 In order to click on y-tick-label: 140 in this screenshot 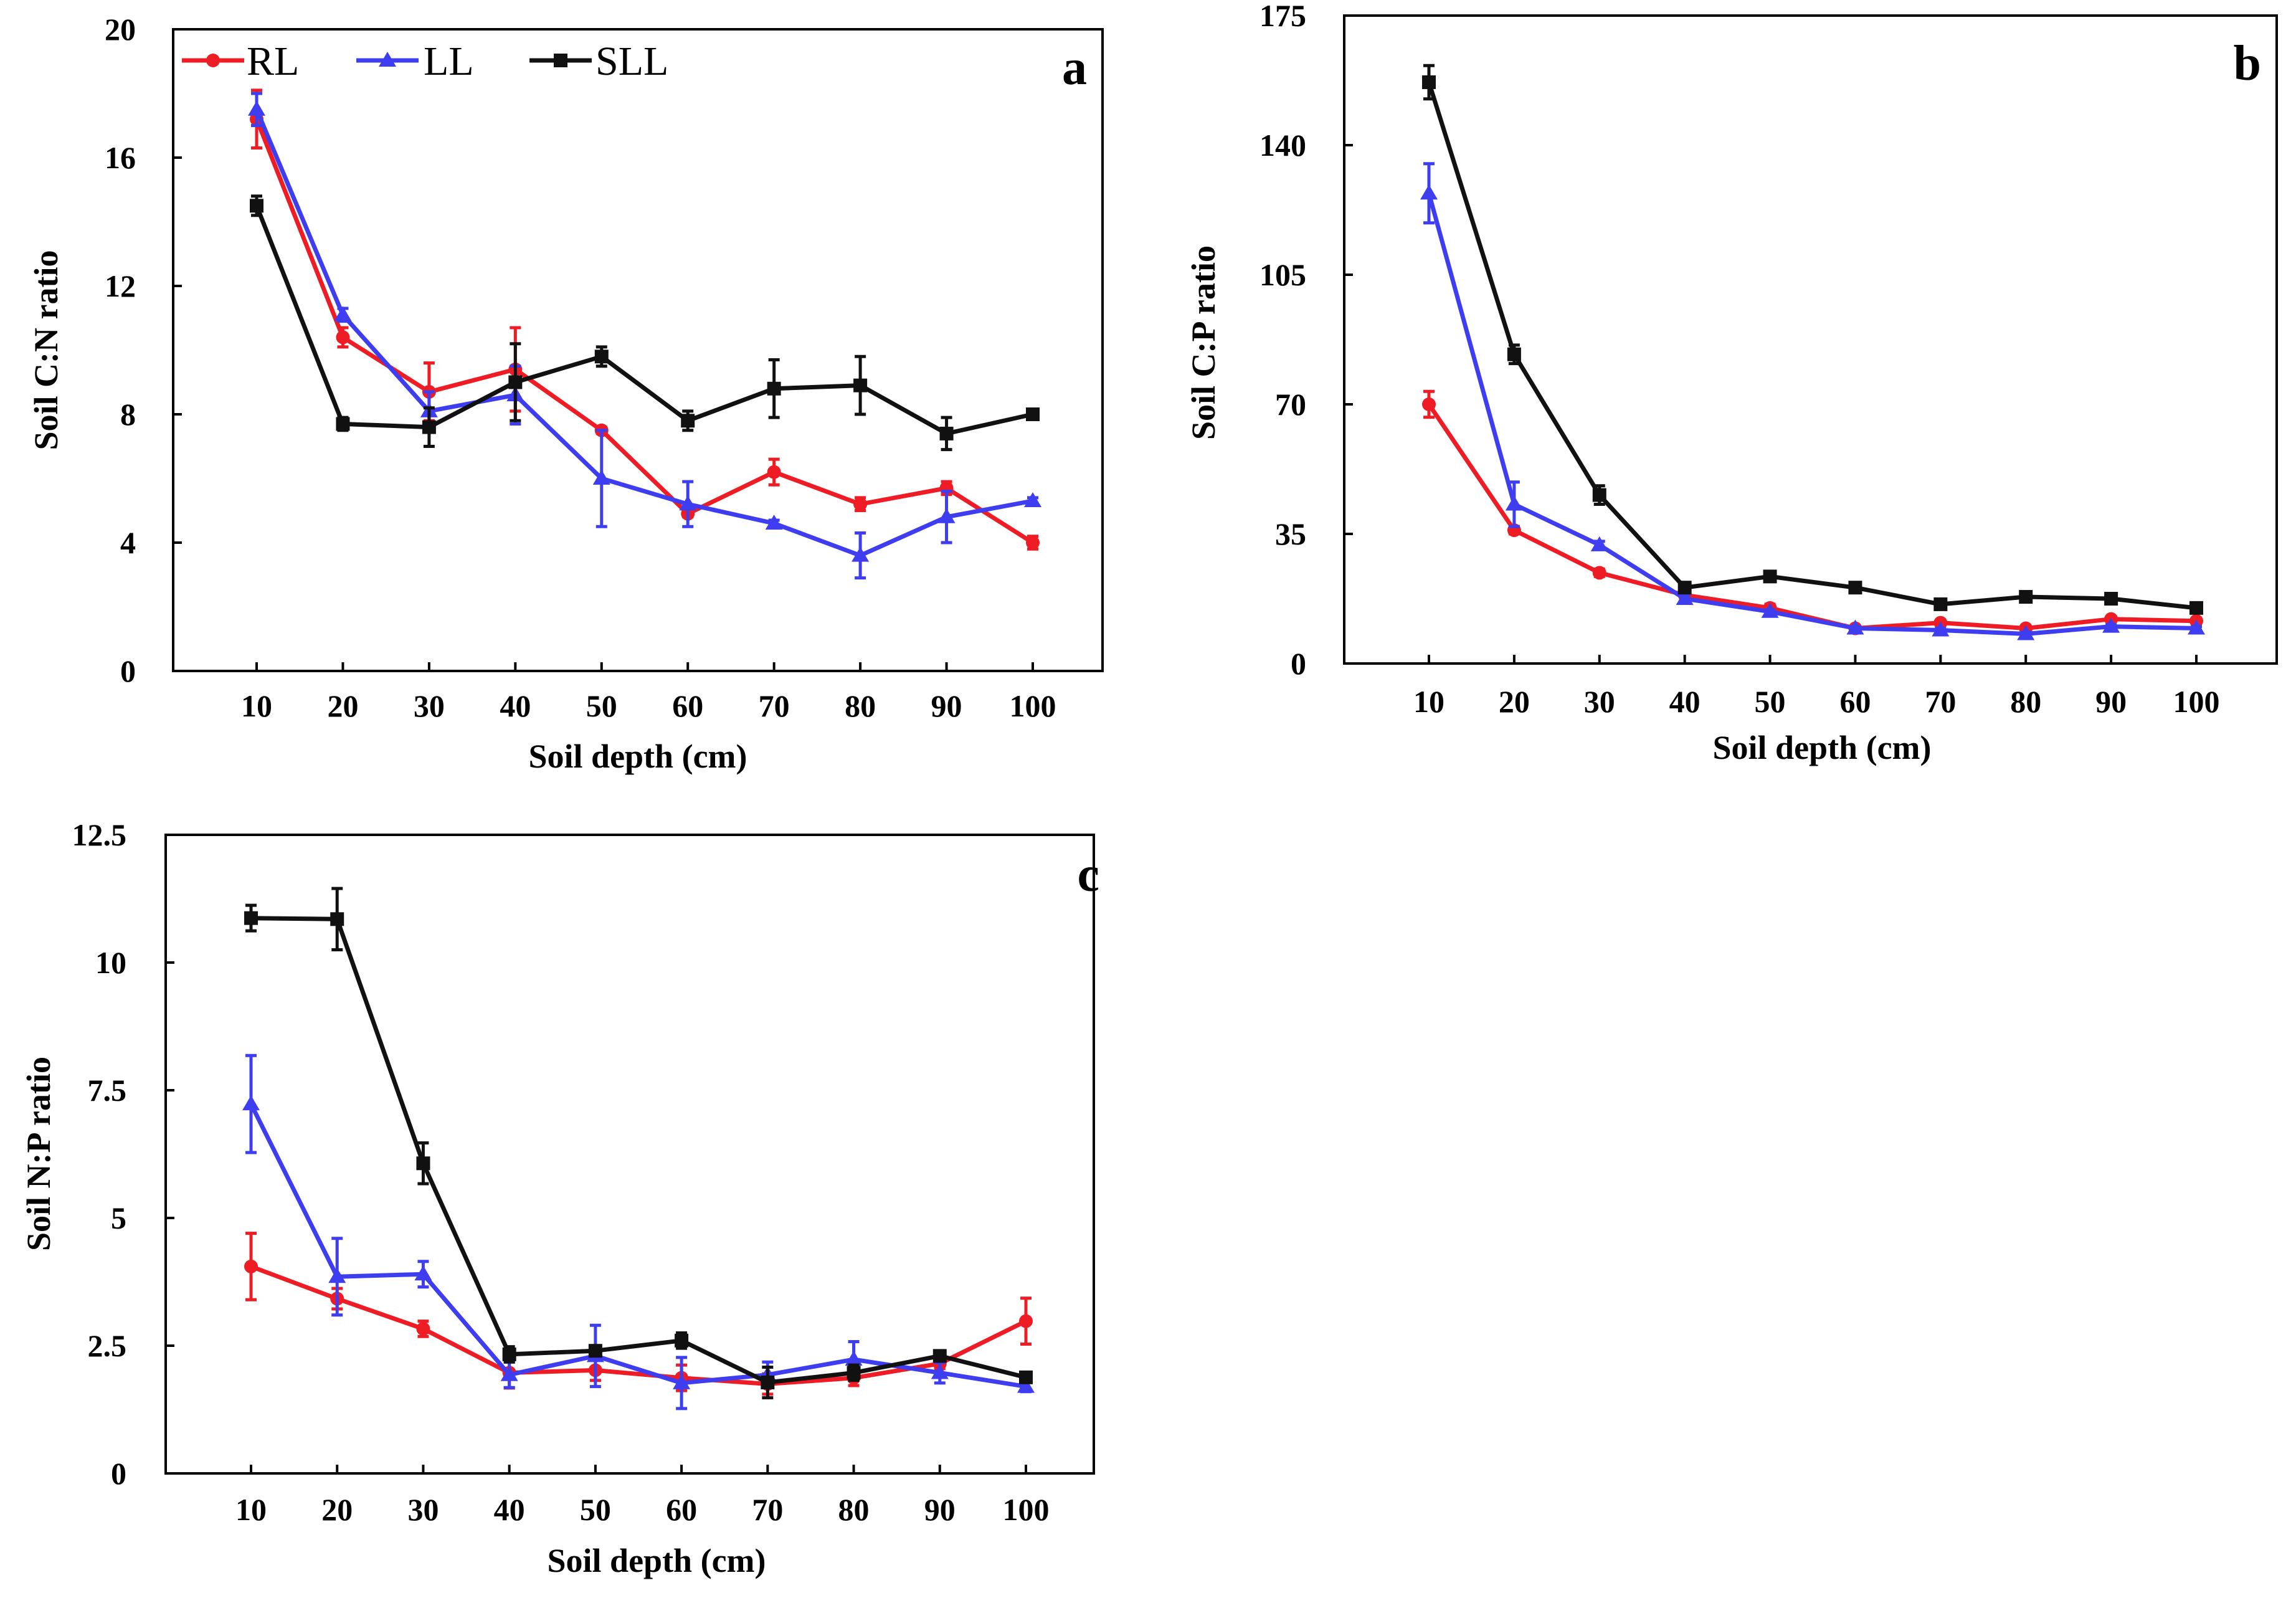, I will do `click(1282, 145)`.